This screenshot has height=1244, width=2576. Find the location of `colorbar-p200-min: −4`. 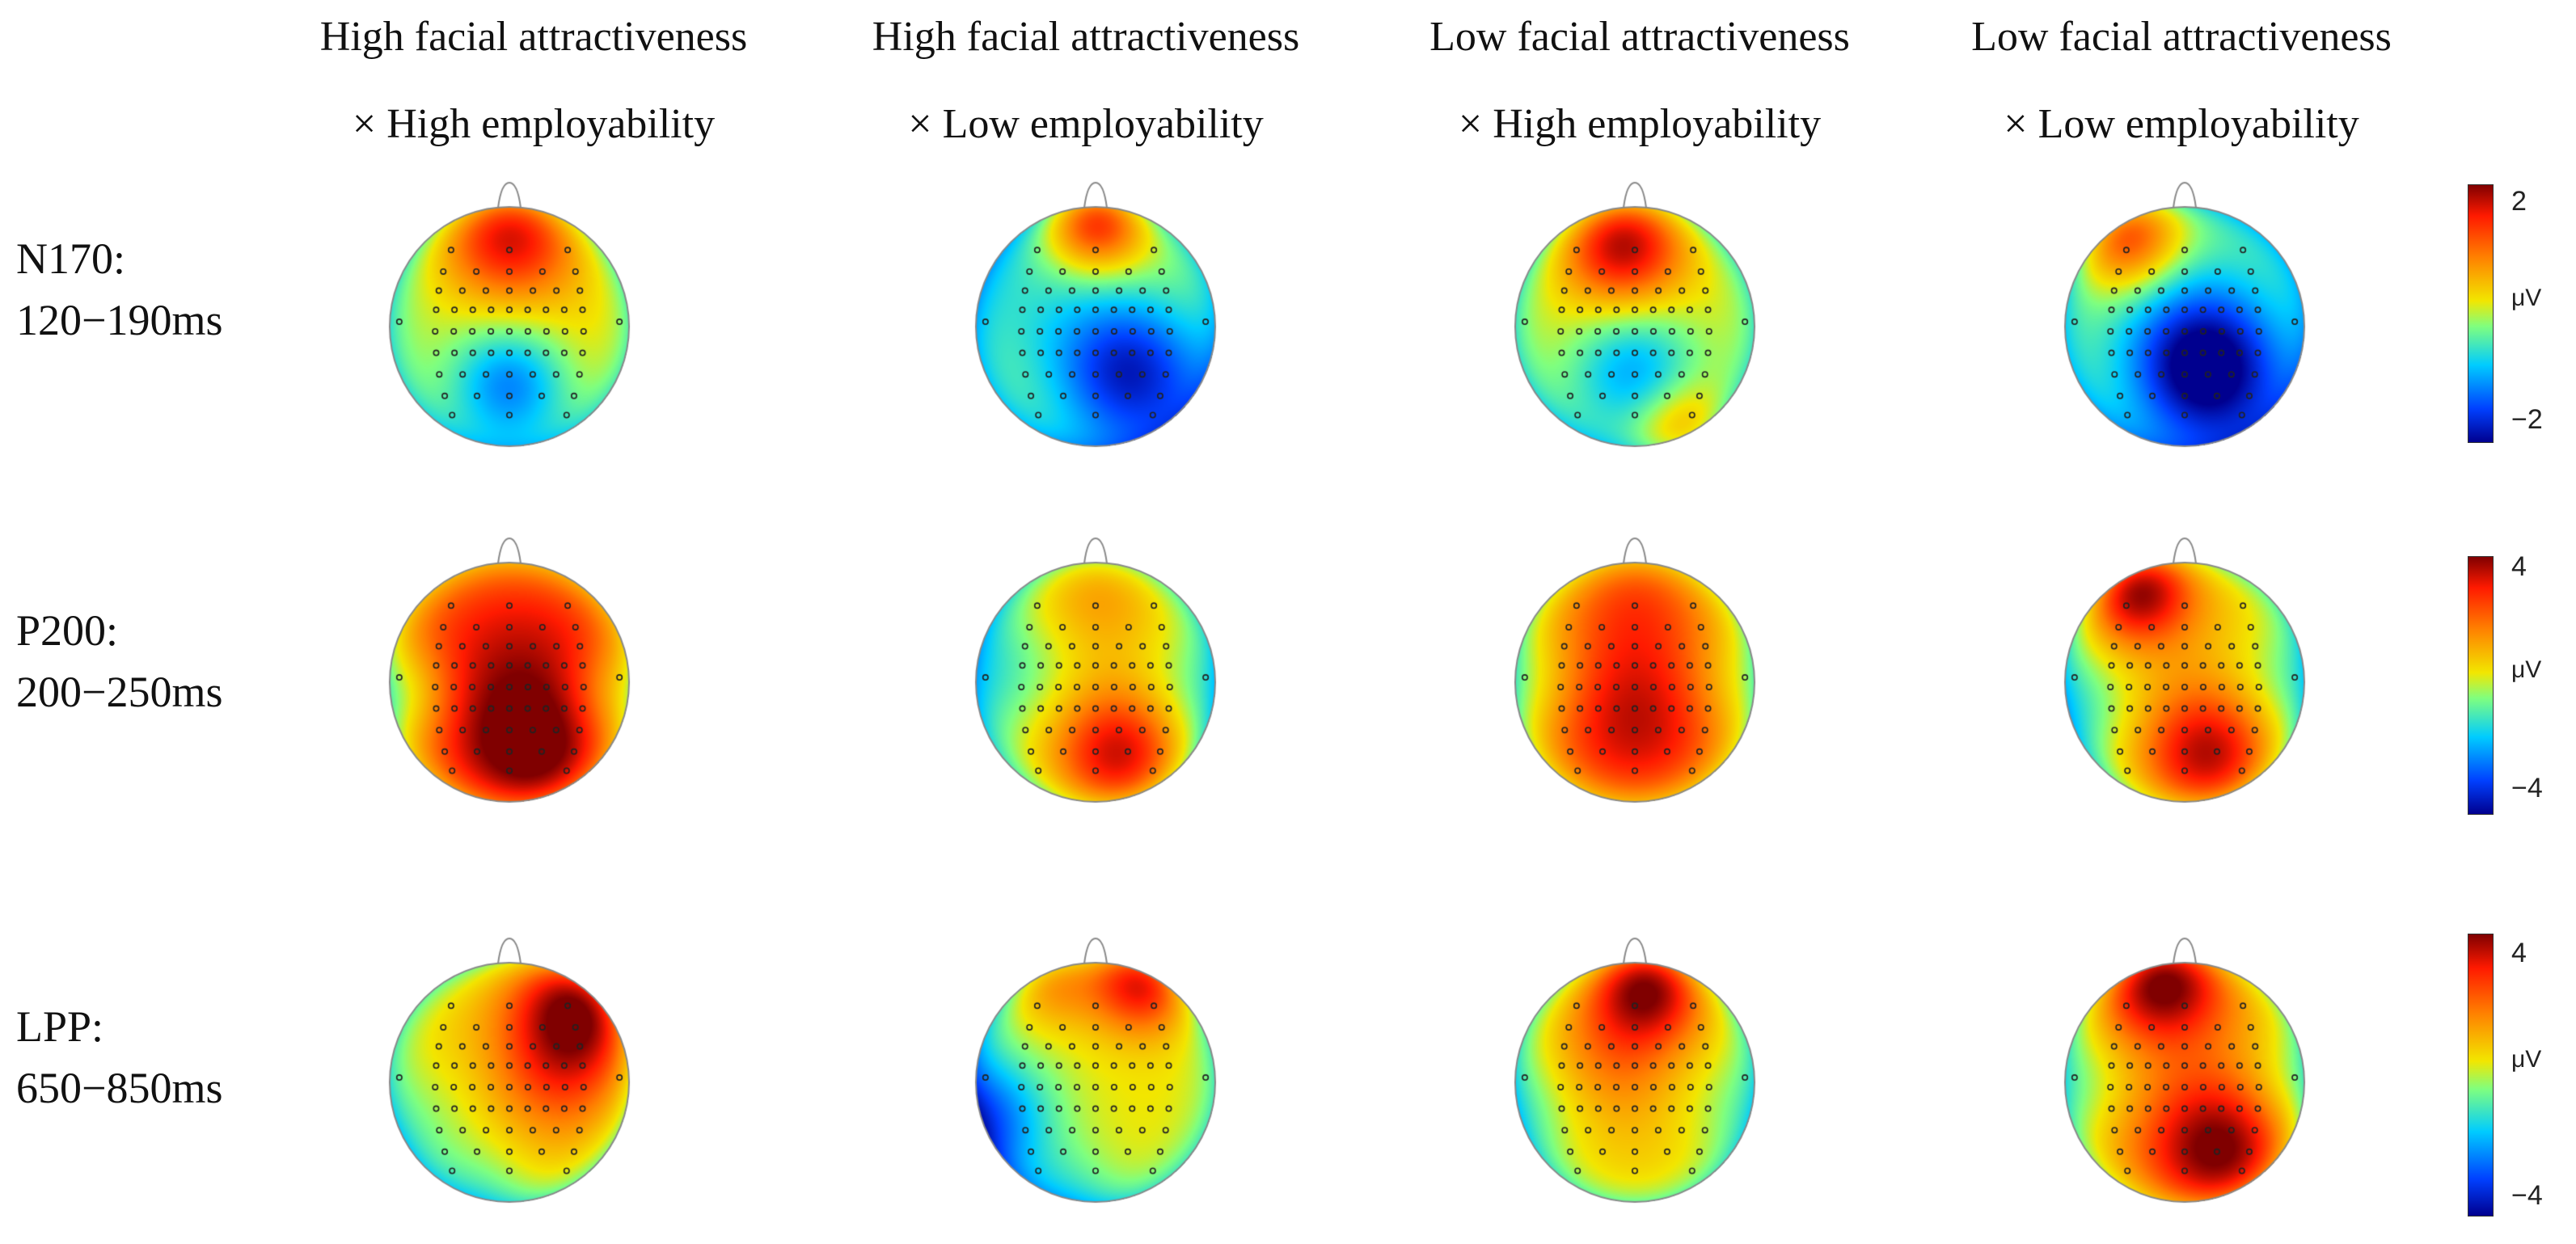

colorbar-p200-min: −4 is located at coordinates (2527, 788).